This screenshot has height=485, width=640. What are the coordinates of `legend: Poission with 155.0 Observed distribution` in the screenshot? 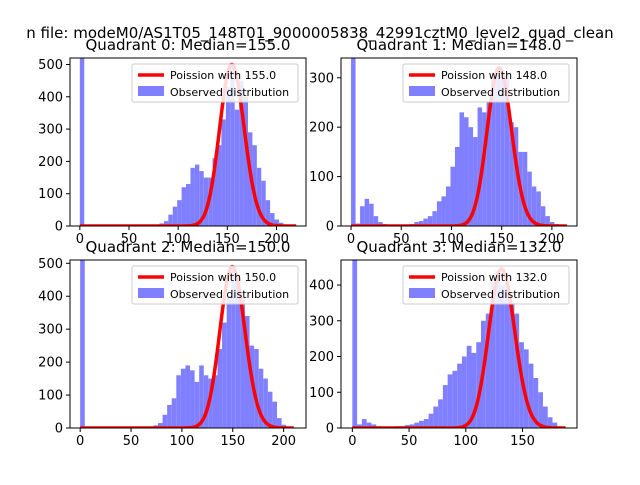 It's located at (215, 83).